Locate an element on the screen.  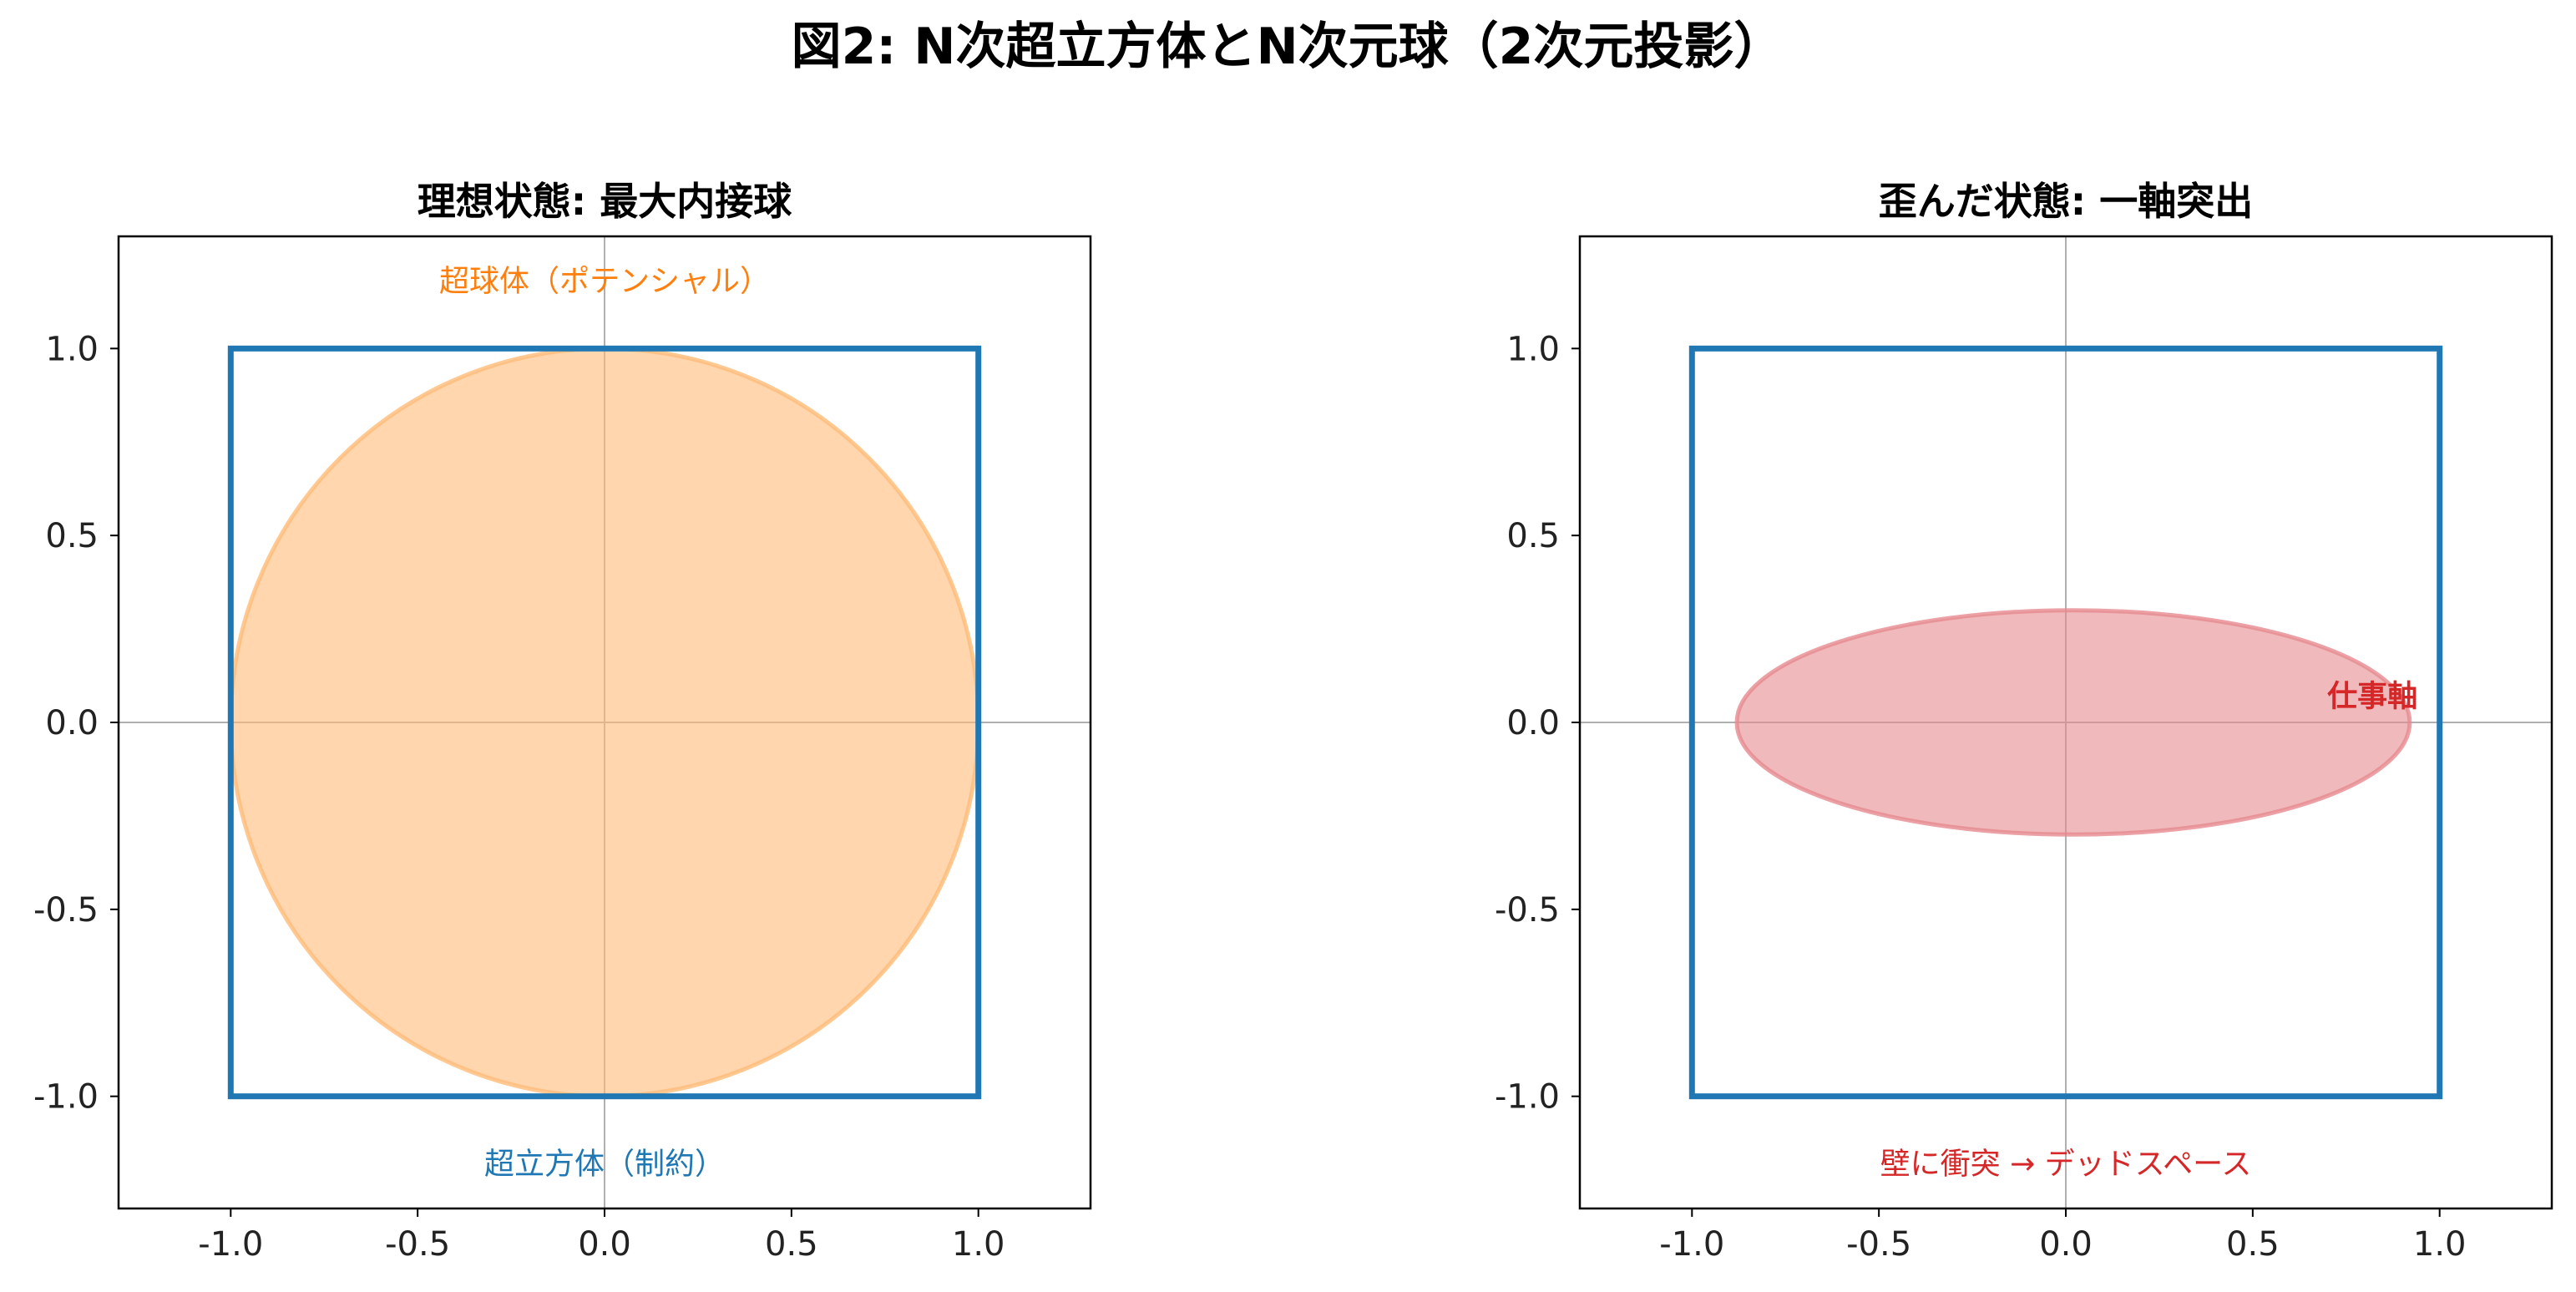
annotation-label: 壁に衝突 → デッドスペース is located at coordinates (2066, 1164).